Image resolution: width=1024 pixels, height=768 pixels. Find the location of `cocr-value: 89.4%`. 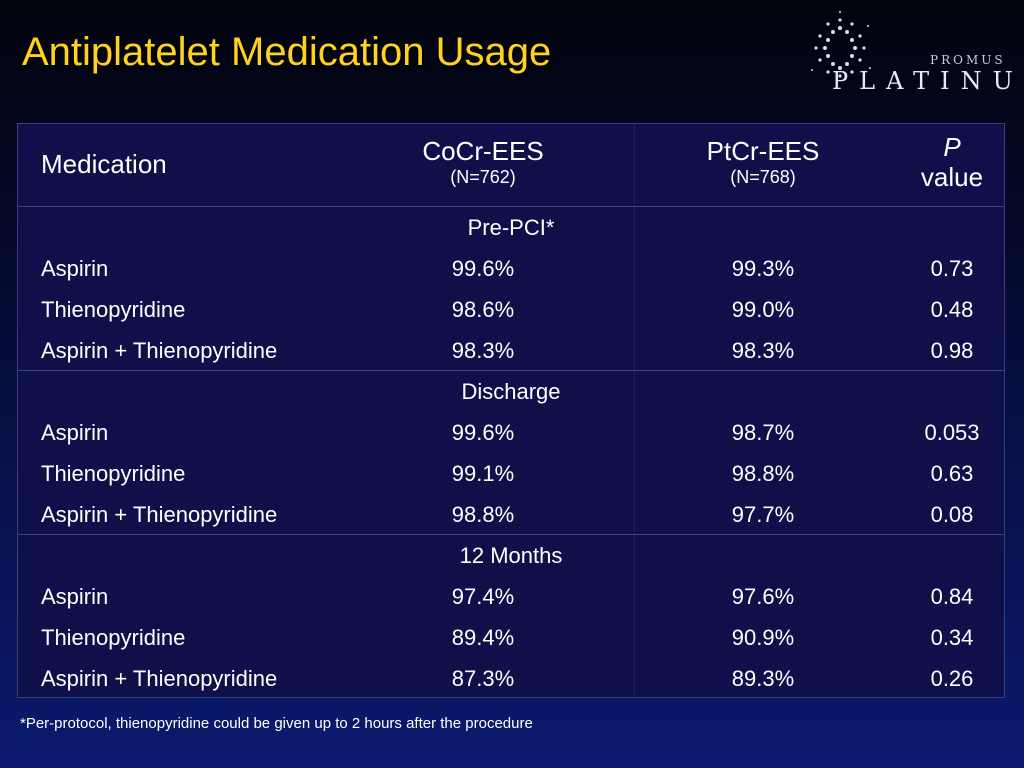

cocr-value: 89.4% is located at coordinates (483, 637).